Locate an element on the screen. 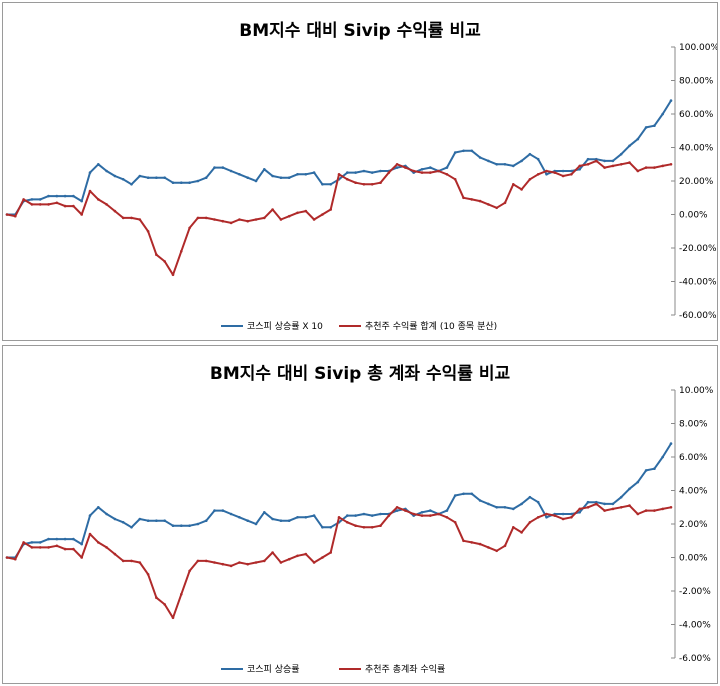 Image resolution: width=720 pixels, height=686 pixels. legend-label: 코스피 상승률 X 10 is located at coordinates (285, 326).